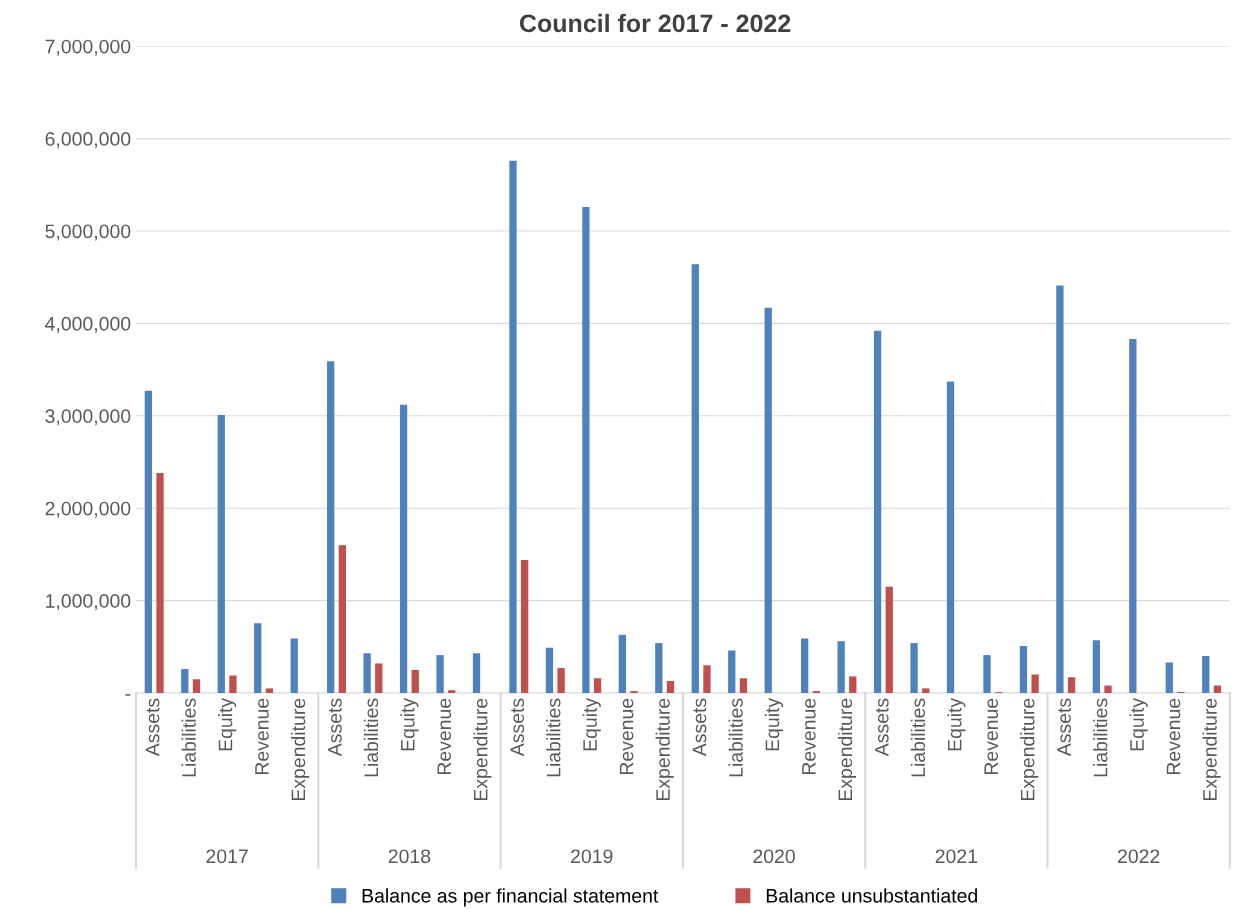 This screenshot has height=924, width=1236. What do you see at coordinates (409, 856) in the screenshot?
I see `text: 2018` at bounding box center [409, 856].